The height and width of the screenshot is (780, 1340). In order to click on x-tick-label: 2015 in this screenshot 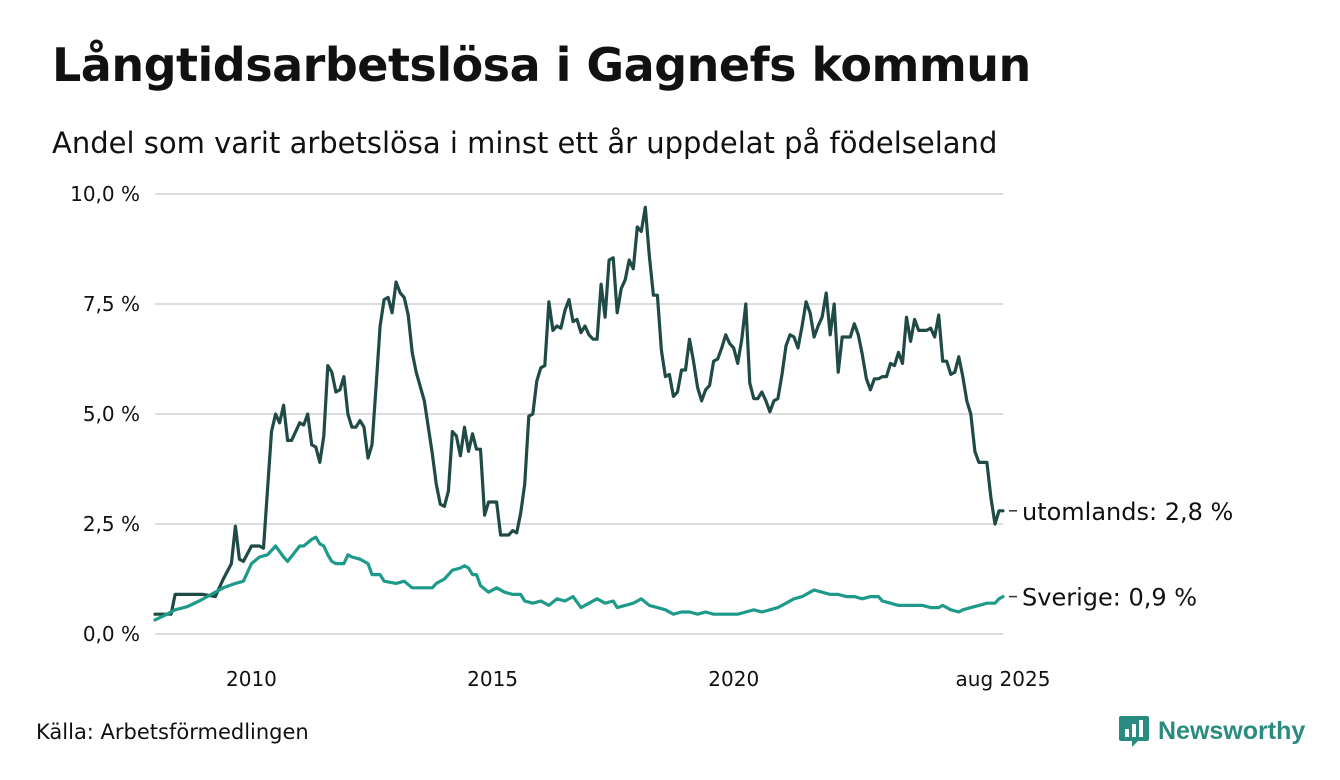, I will do `click(492, 679)`.